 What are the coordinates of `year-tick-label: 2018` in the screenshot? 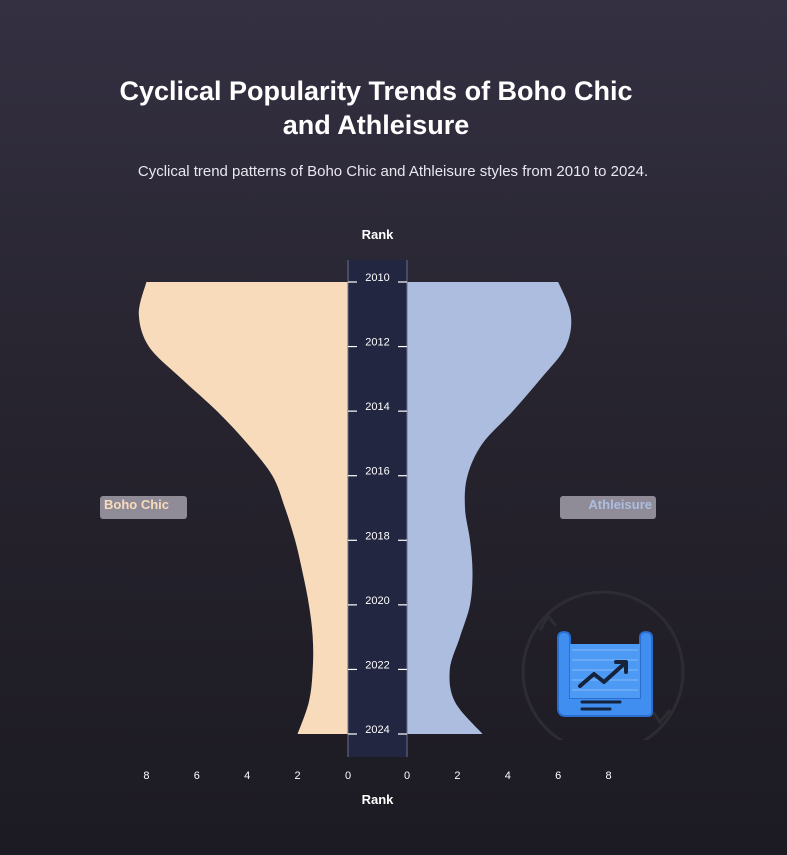 It's located at (377, 536).